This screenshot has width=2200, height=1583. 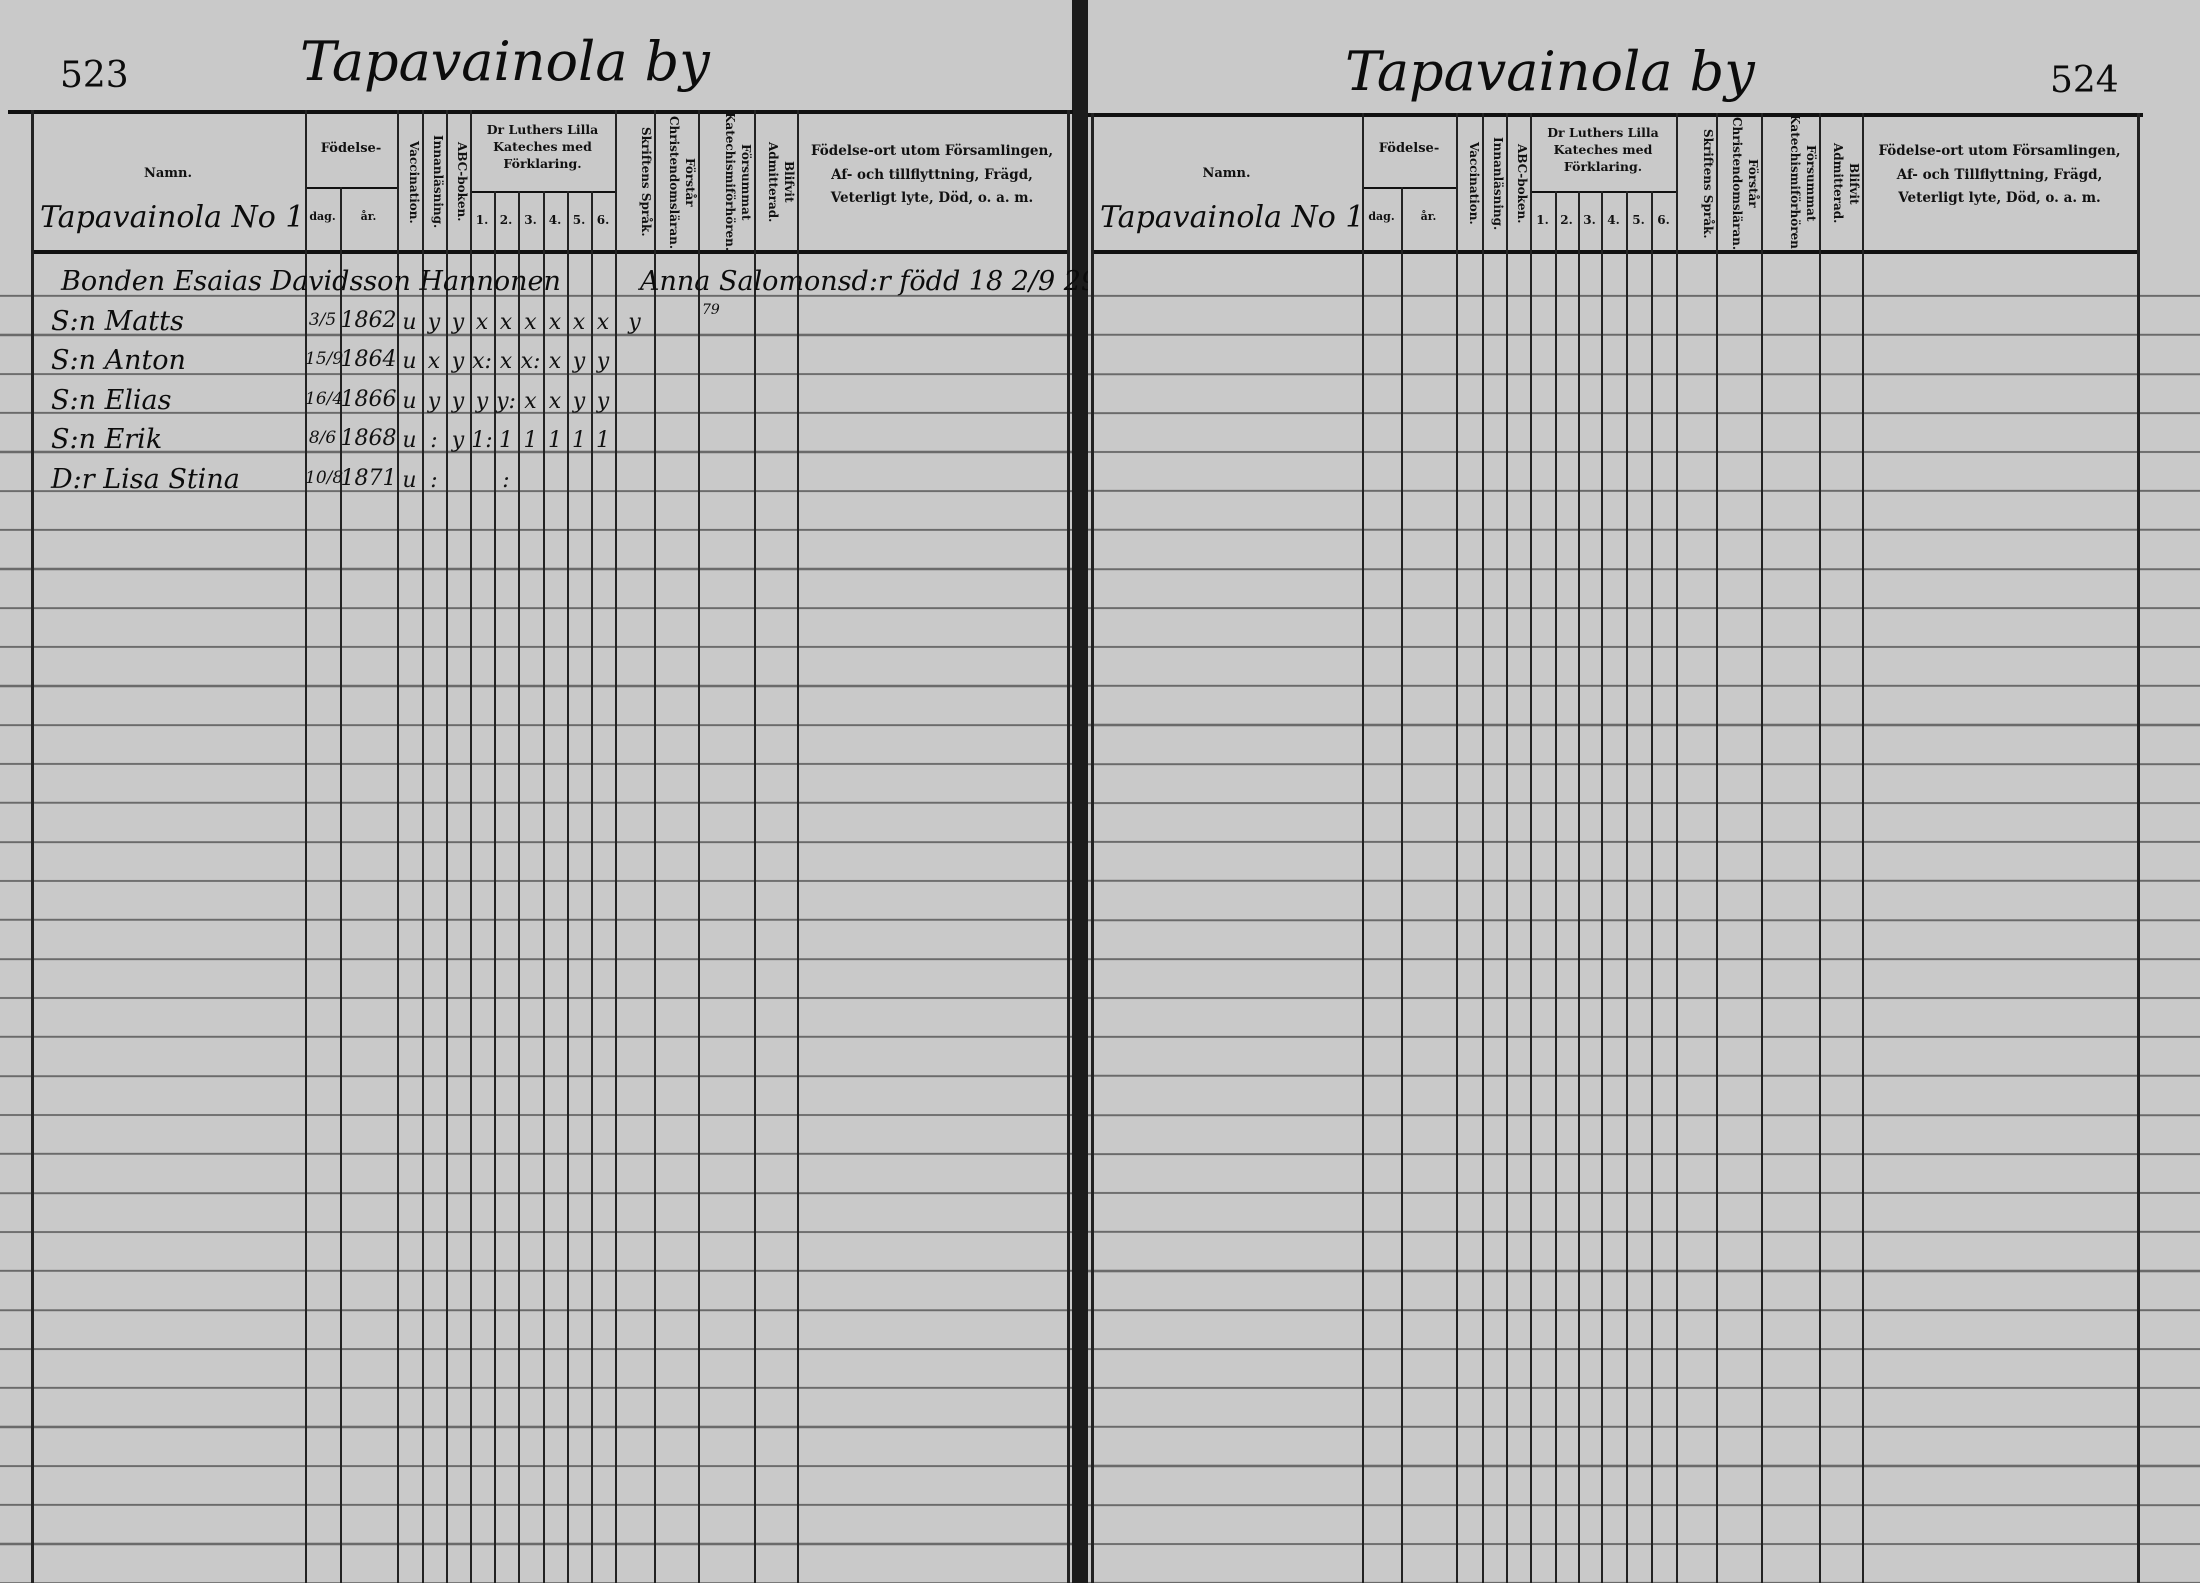 What do you see at coordinates (322, 216) in the screenshot?
I see `header-day: dag.` at bounding box center [322, 216].